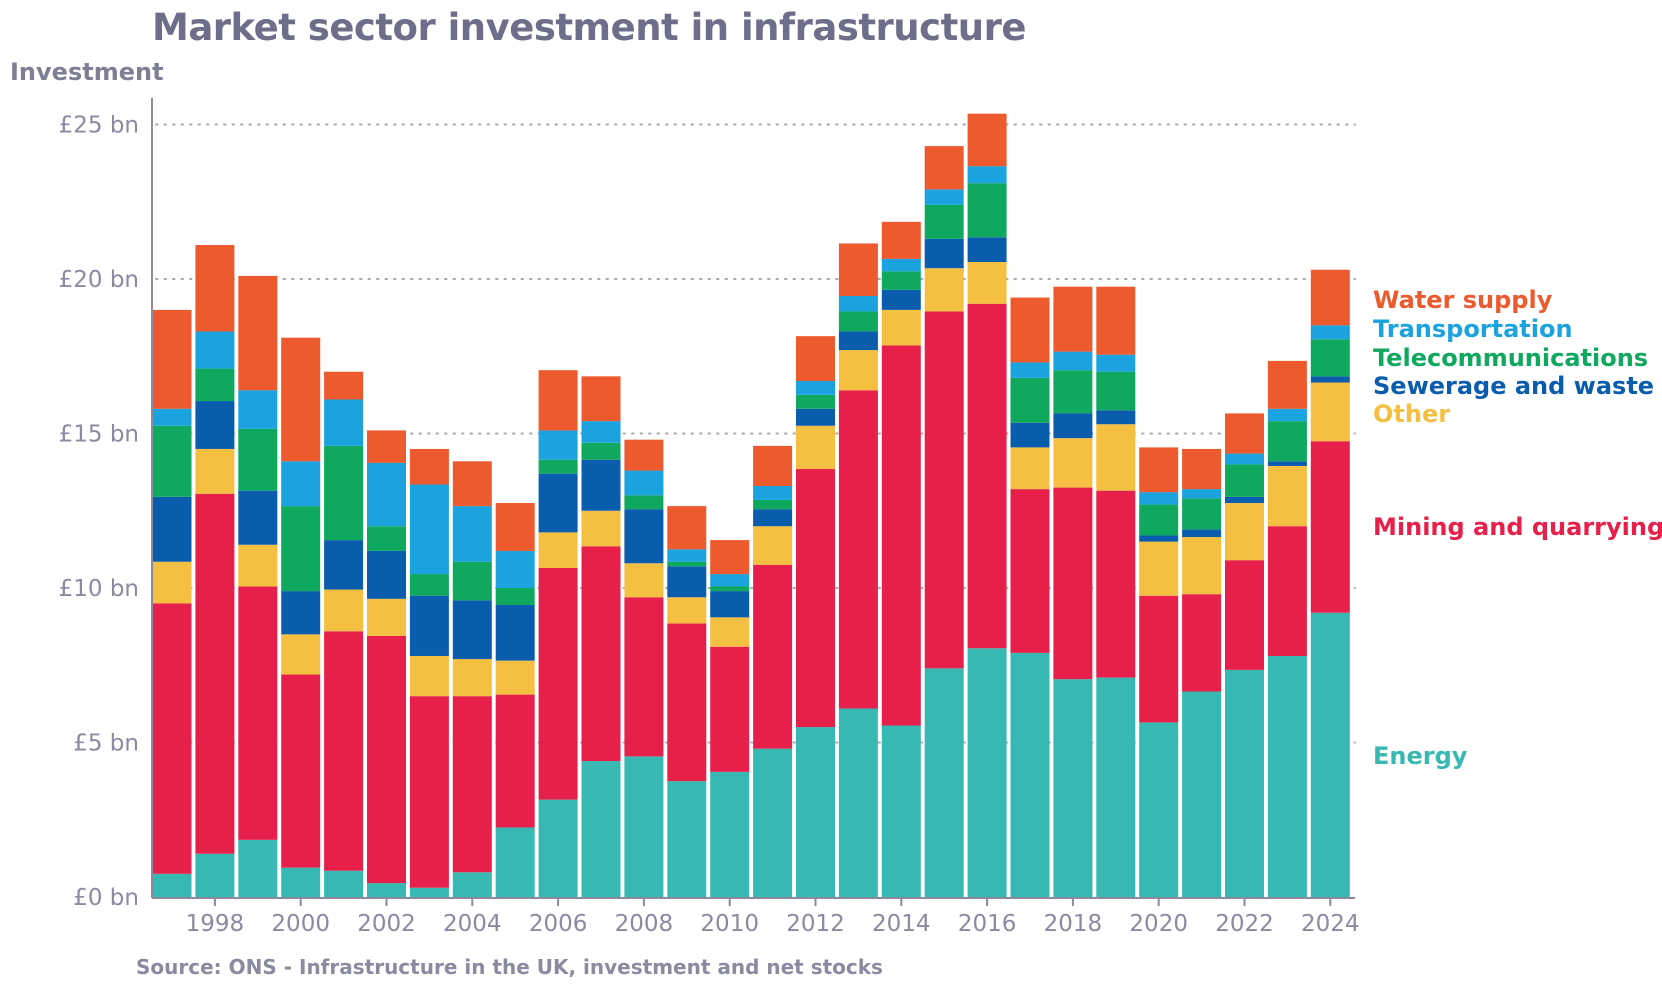  Describe the element at coordinates (1244, 500) in the screenshot. I see `bar-sewerage-and-waste-2022` at that location.